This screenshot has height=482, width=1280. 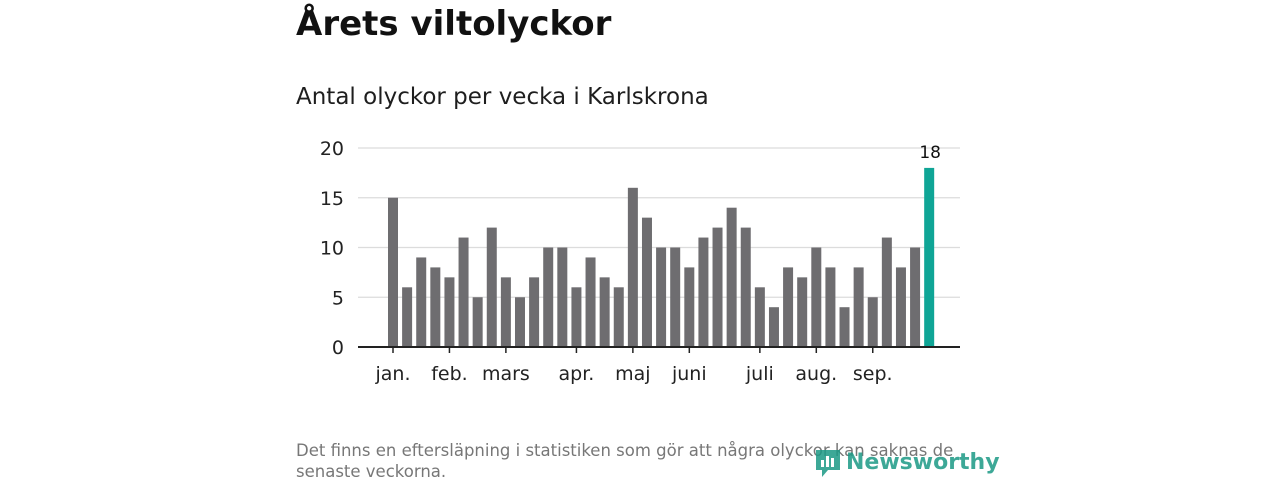 I want to click on y-tick-label: 15, so click(x=332, y=199).